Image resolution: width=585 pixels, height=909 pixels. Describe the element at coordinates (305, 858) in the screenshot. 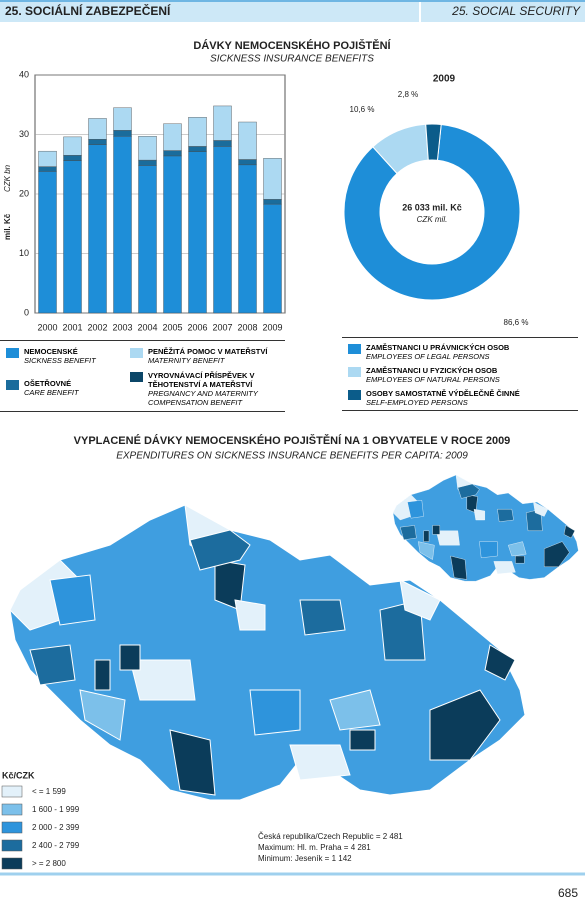

I see `map-note: Minimum: Jeseník = 1 142` at that location.